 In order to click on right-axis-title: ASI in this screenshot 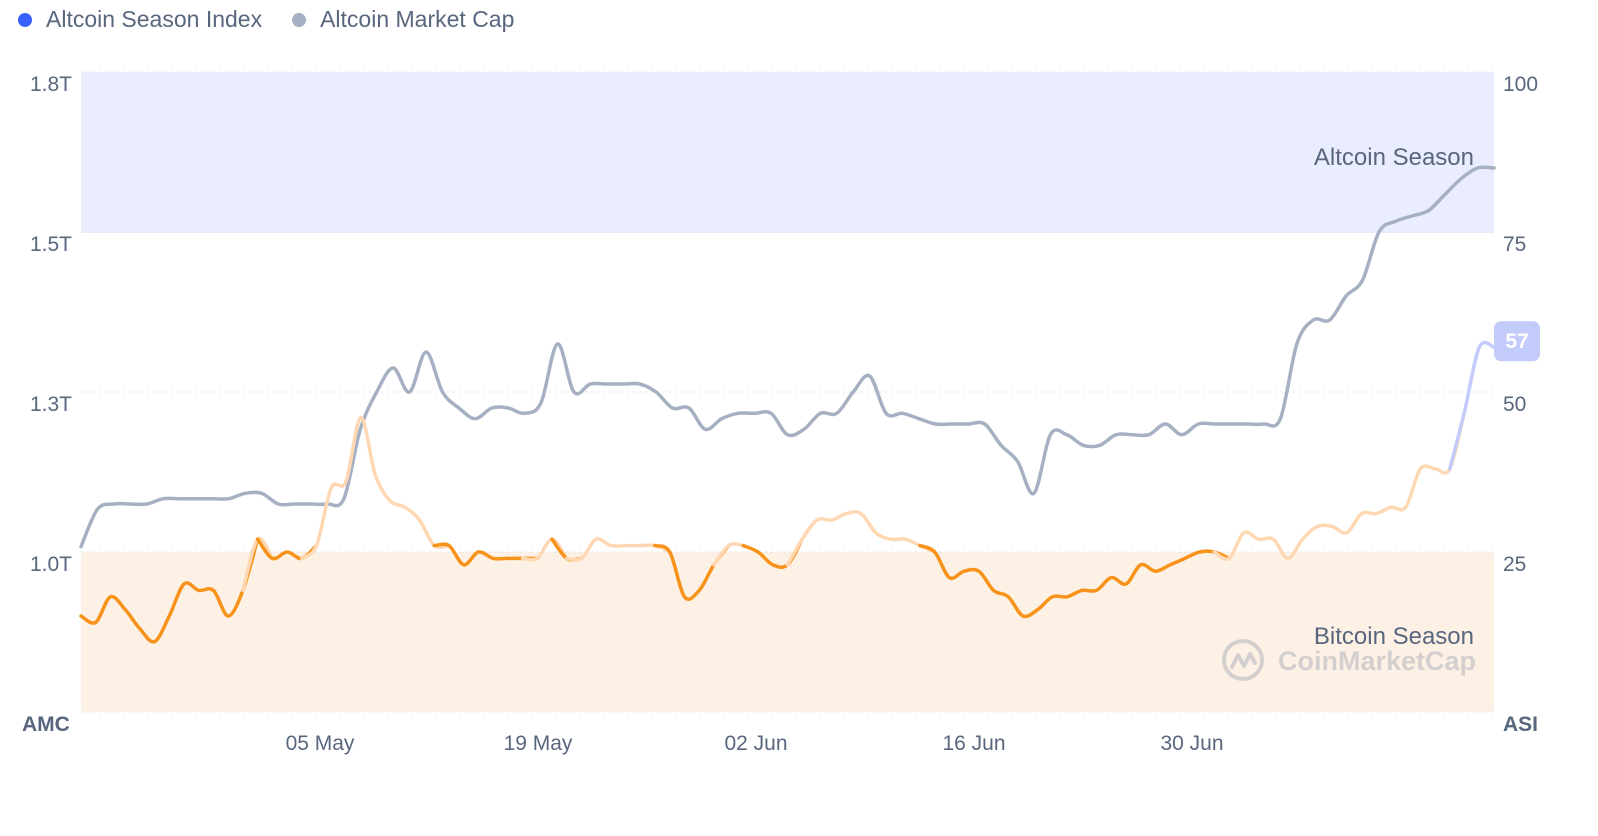, I will do `click(1520, 724)`.